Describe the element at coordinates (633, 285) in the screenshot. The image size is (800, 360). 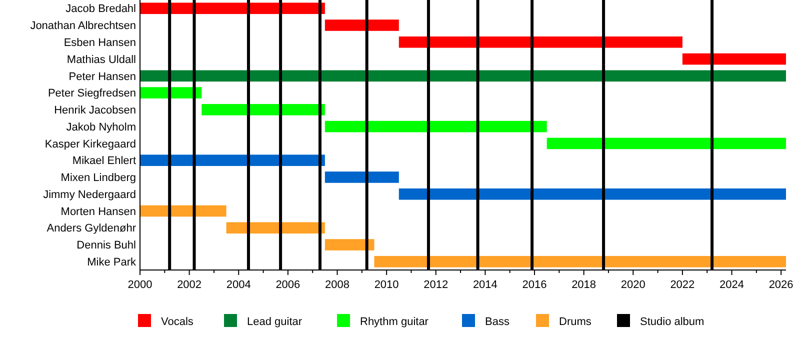
I see `x-tick-label: 2020` at that location.